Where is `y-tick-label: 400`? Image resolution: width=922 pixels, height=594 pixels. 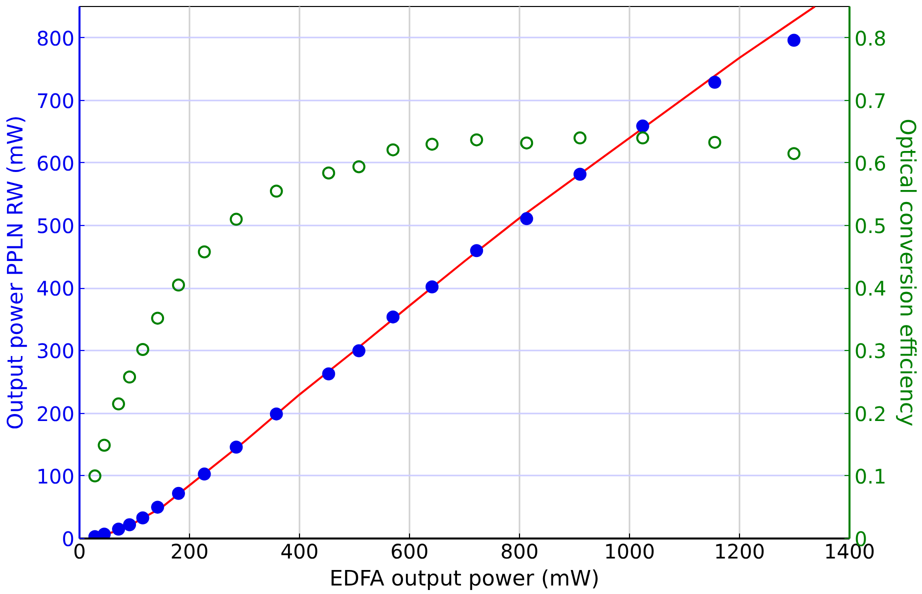 y-tick-label: 400 is located at coordinates (55, 288).